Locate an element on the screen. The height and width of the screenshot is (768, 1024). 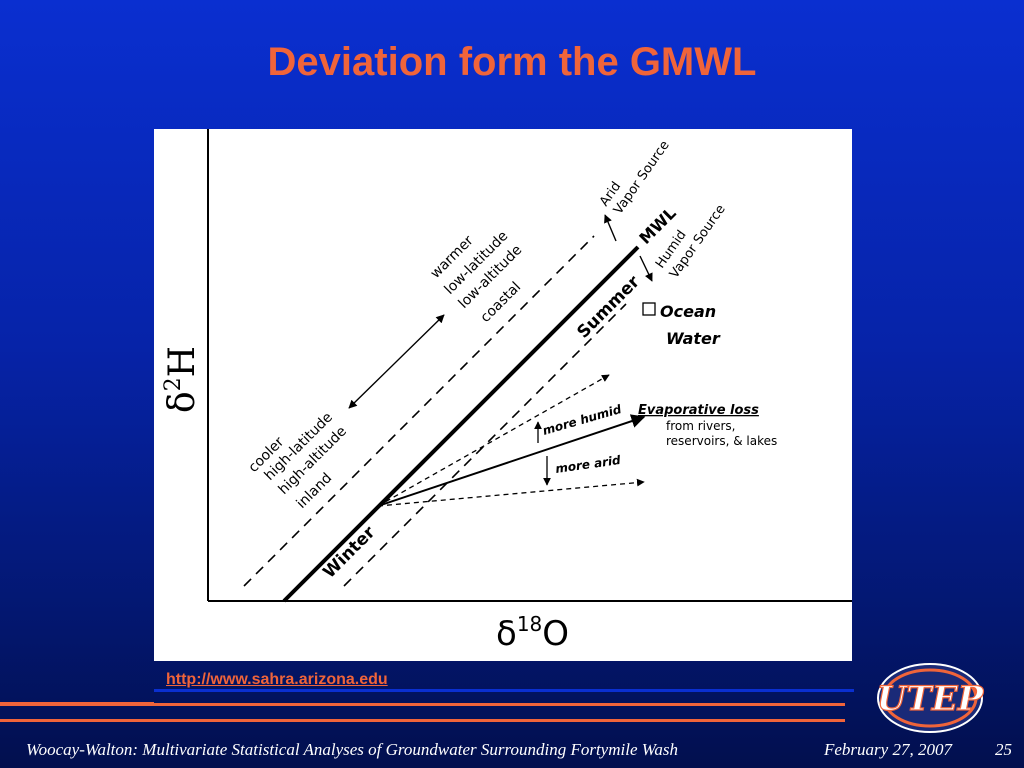
page-number: 25 is located at coordinates (1003, 749).